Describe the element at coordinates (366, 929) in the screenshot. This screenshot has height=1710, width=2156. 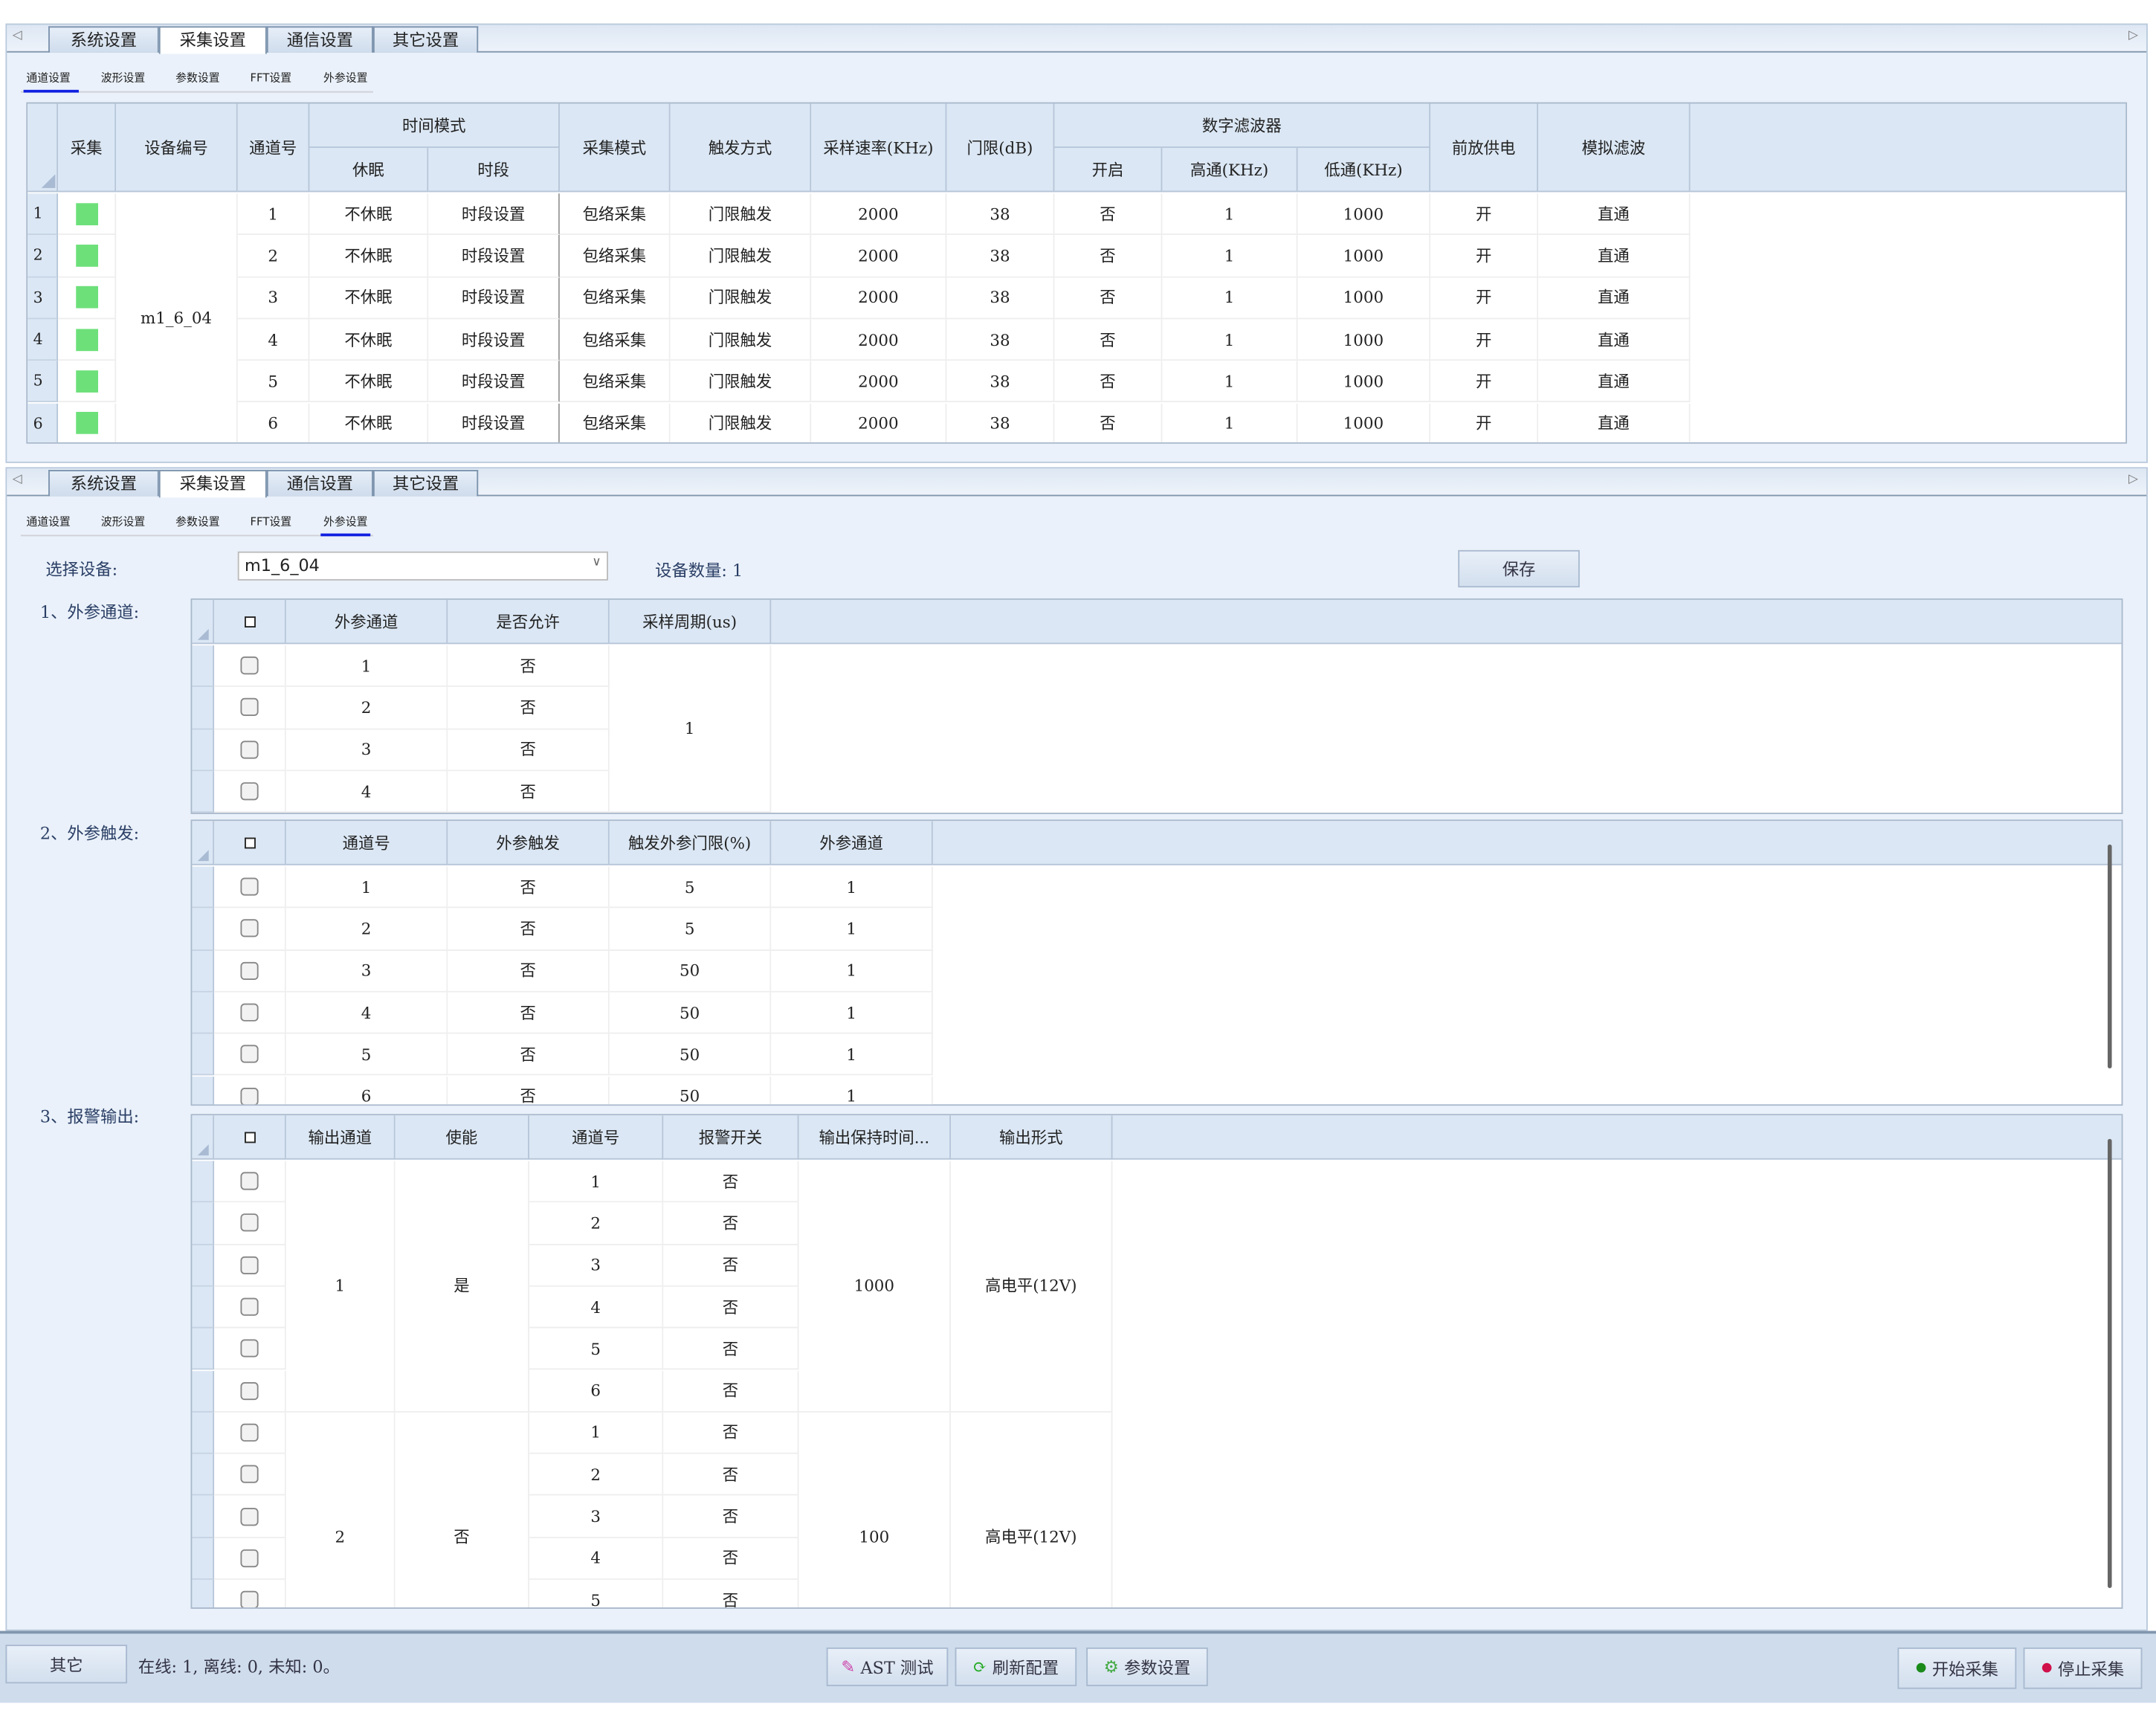
I see `cell-col-0: 2` at that location.